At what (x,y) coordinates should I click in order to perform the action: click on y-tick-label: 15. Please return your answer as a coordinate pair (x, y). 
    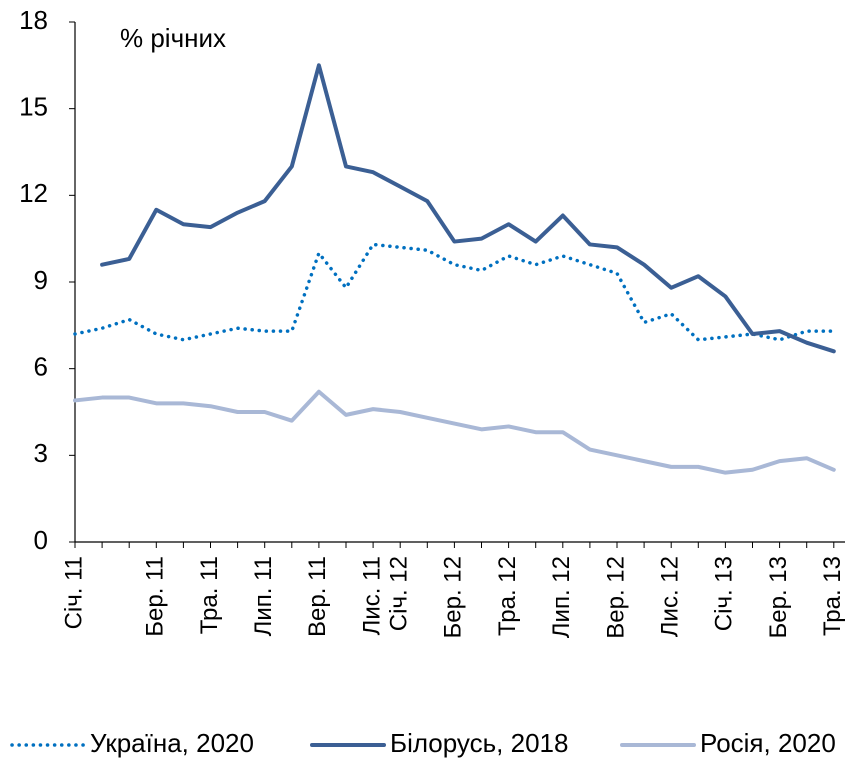
    Looking at the image, I should click on (33, 107).